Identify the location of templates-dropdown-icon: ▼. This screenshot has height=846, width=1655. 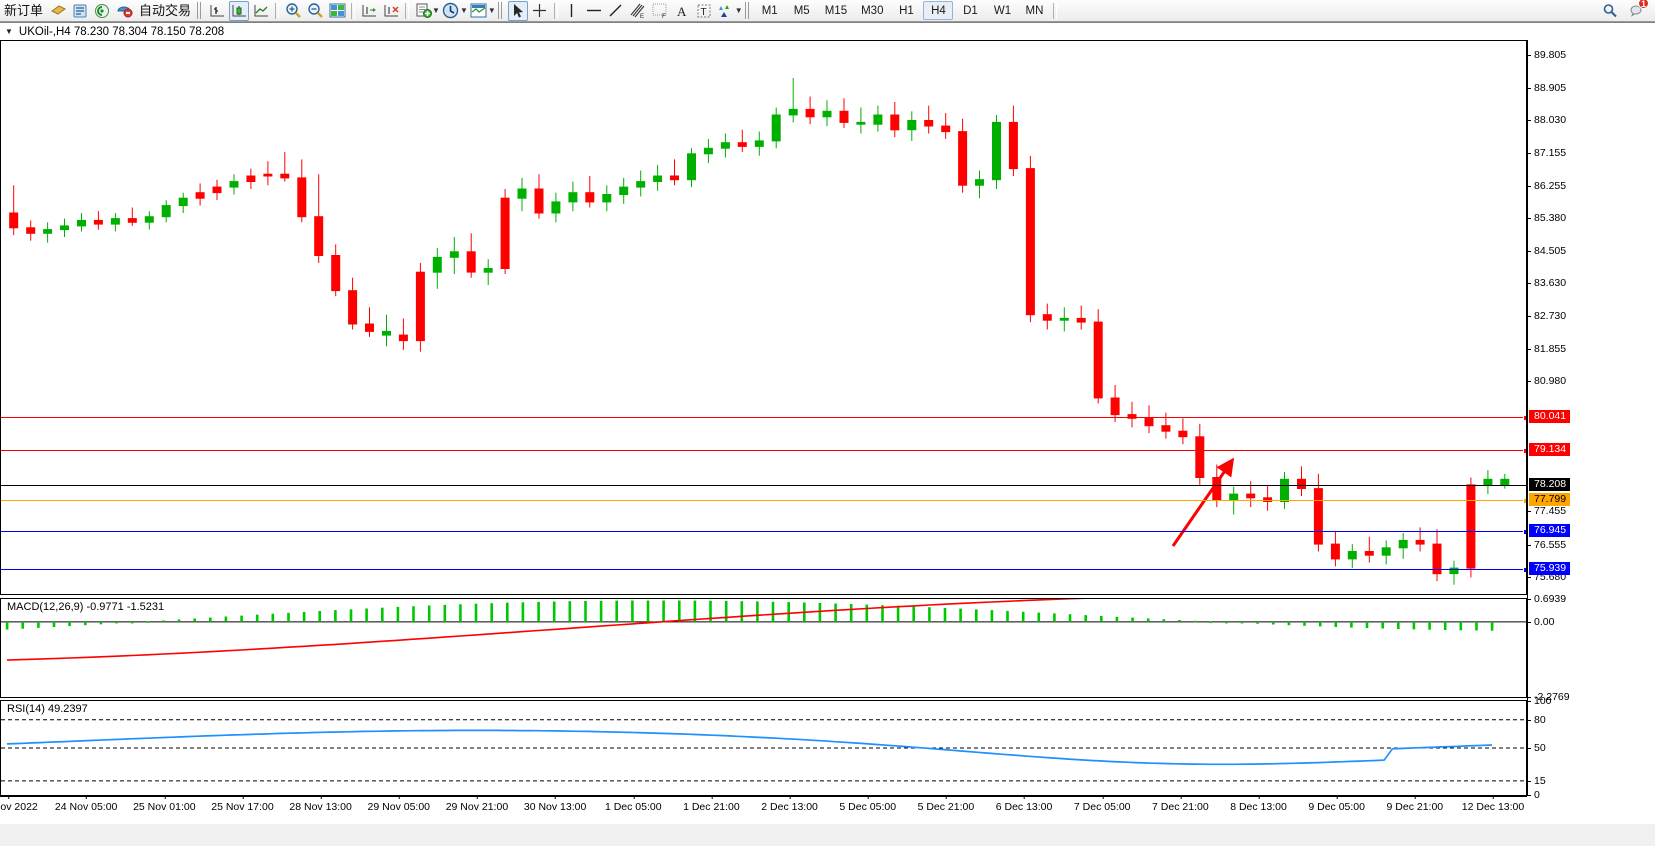
(491, 10).